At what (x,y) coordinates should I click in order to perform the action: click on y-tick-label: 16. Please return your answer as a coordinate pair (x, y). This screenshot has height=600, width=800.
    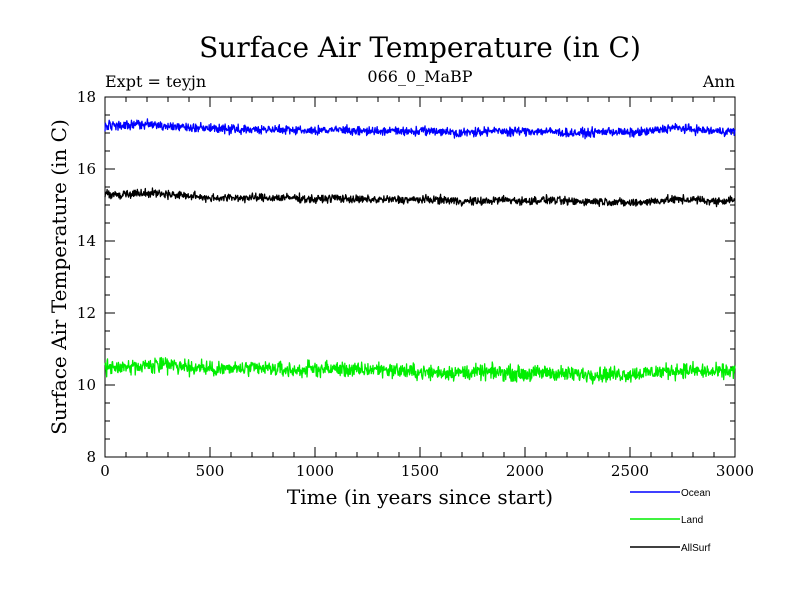
    Looking at the image, I should click on (86, 169).